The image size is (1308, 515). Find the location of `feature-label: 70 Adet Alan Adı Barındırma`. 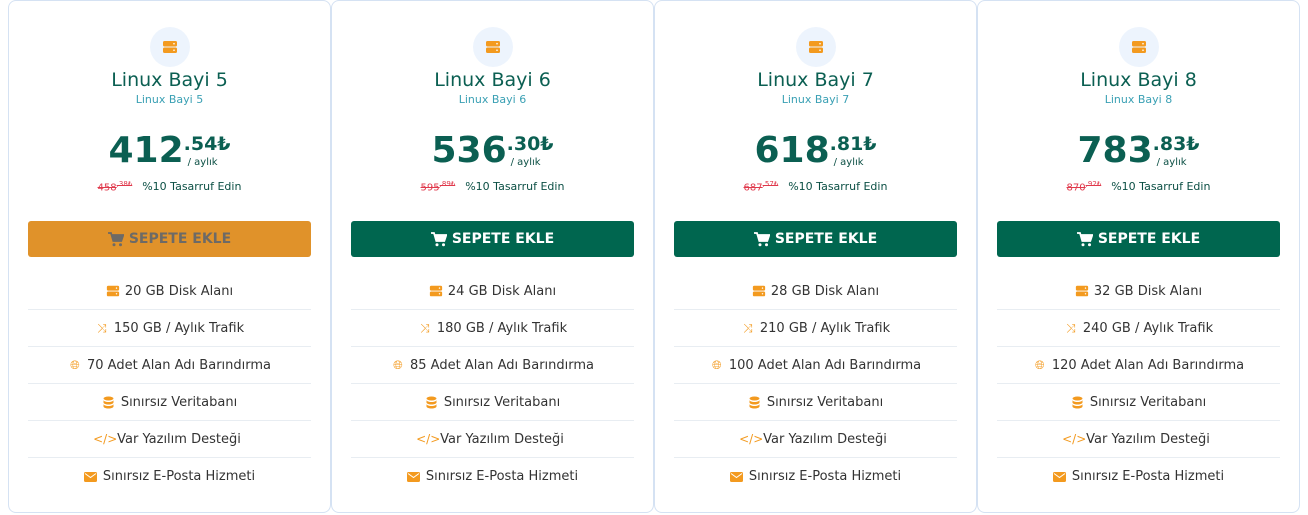

feature-label: 70 Adet Alan Adı Barındırma is located at coordinates (178, 365).